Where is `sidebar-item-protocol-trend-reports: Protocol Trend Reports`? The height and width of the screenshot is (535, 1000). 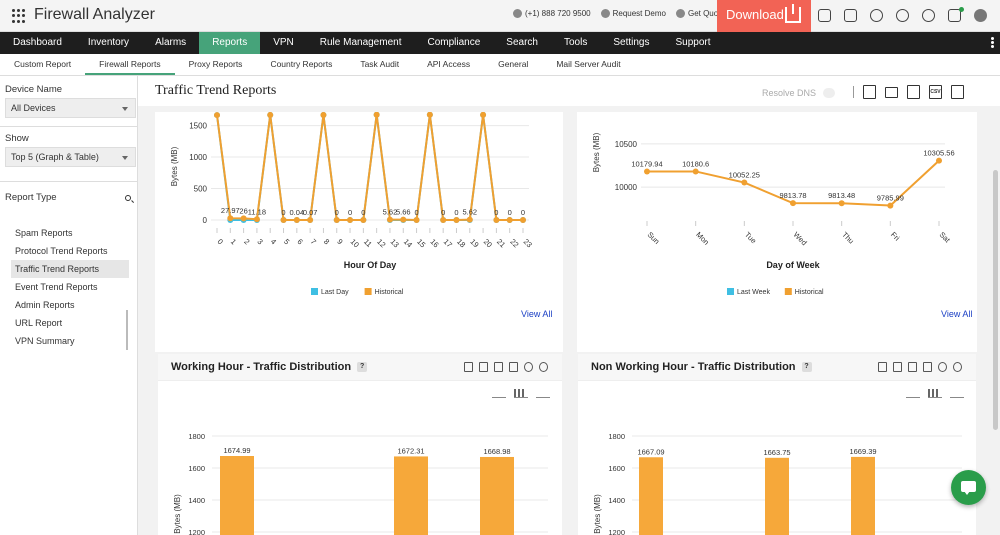
sidebar-item-protocol-trend-reports: Protocol Trend Reports is located at coordinates (61, 251).